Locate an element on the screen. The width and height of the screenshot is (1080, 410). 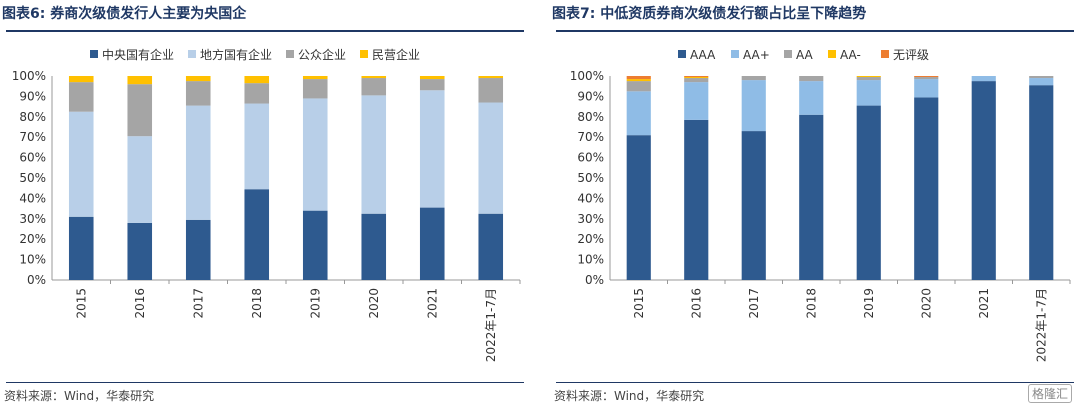
legend-item: AA+ is located at coordinates (750, 55).